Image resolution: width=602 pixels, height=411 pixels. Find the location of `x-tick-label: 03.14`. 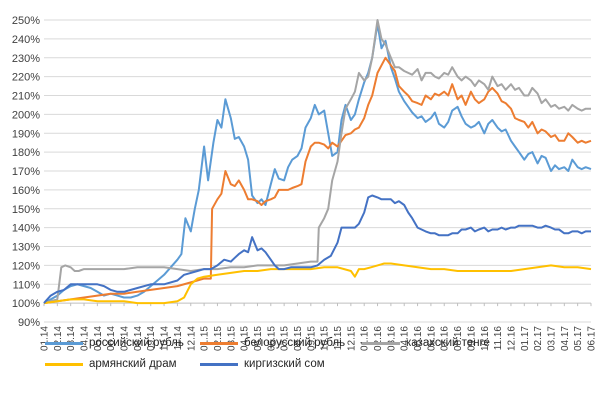

x-tick-label: 03.14 is located at coordinates (71, 338).